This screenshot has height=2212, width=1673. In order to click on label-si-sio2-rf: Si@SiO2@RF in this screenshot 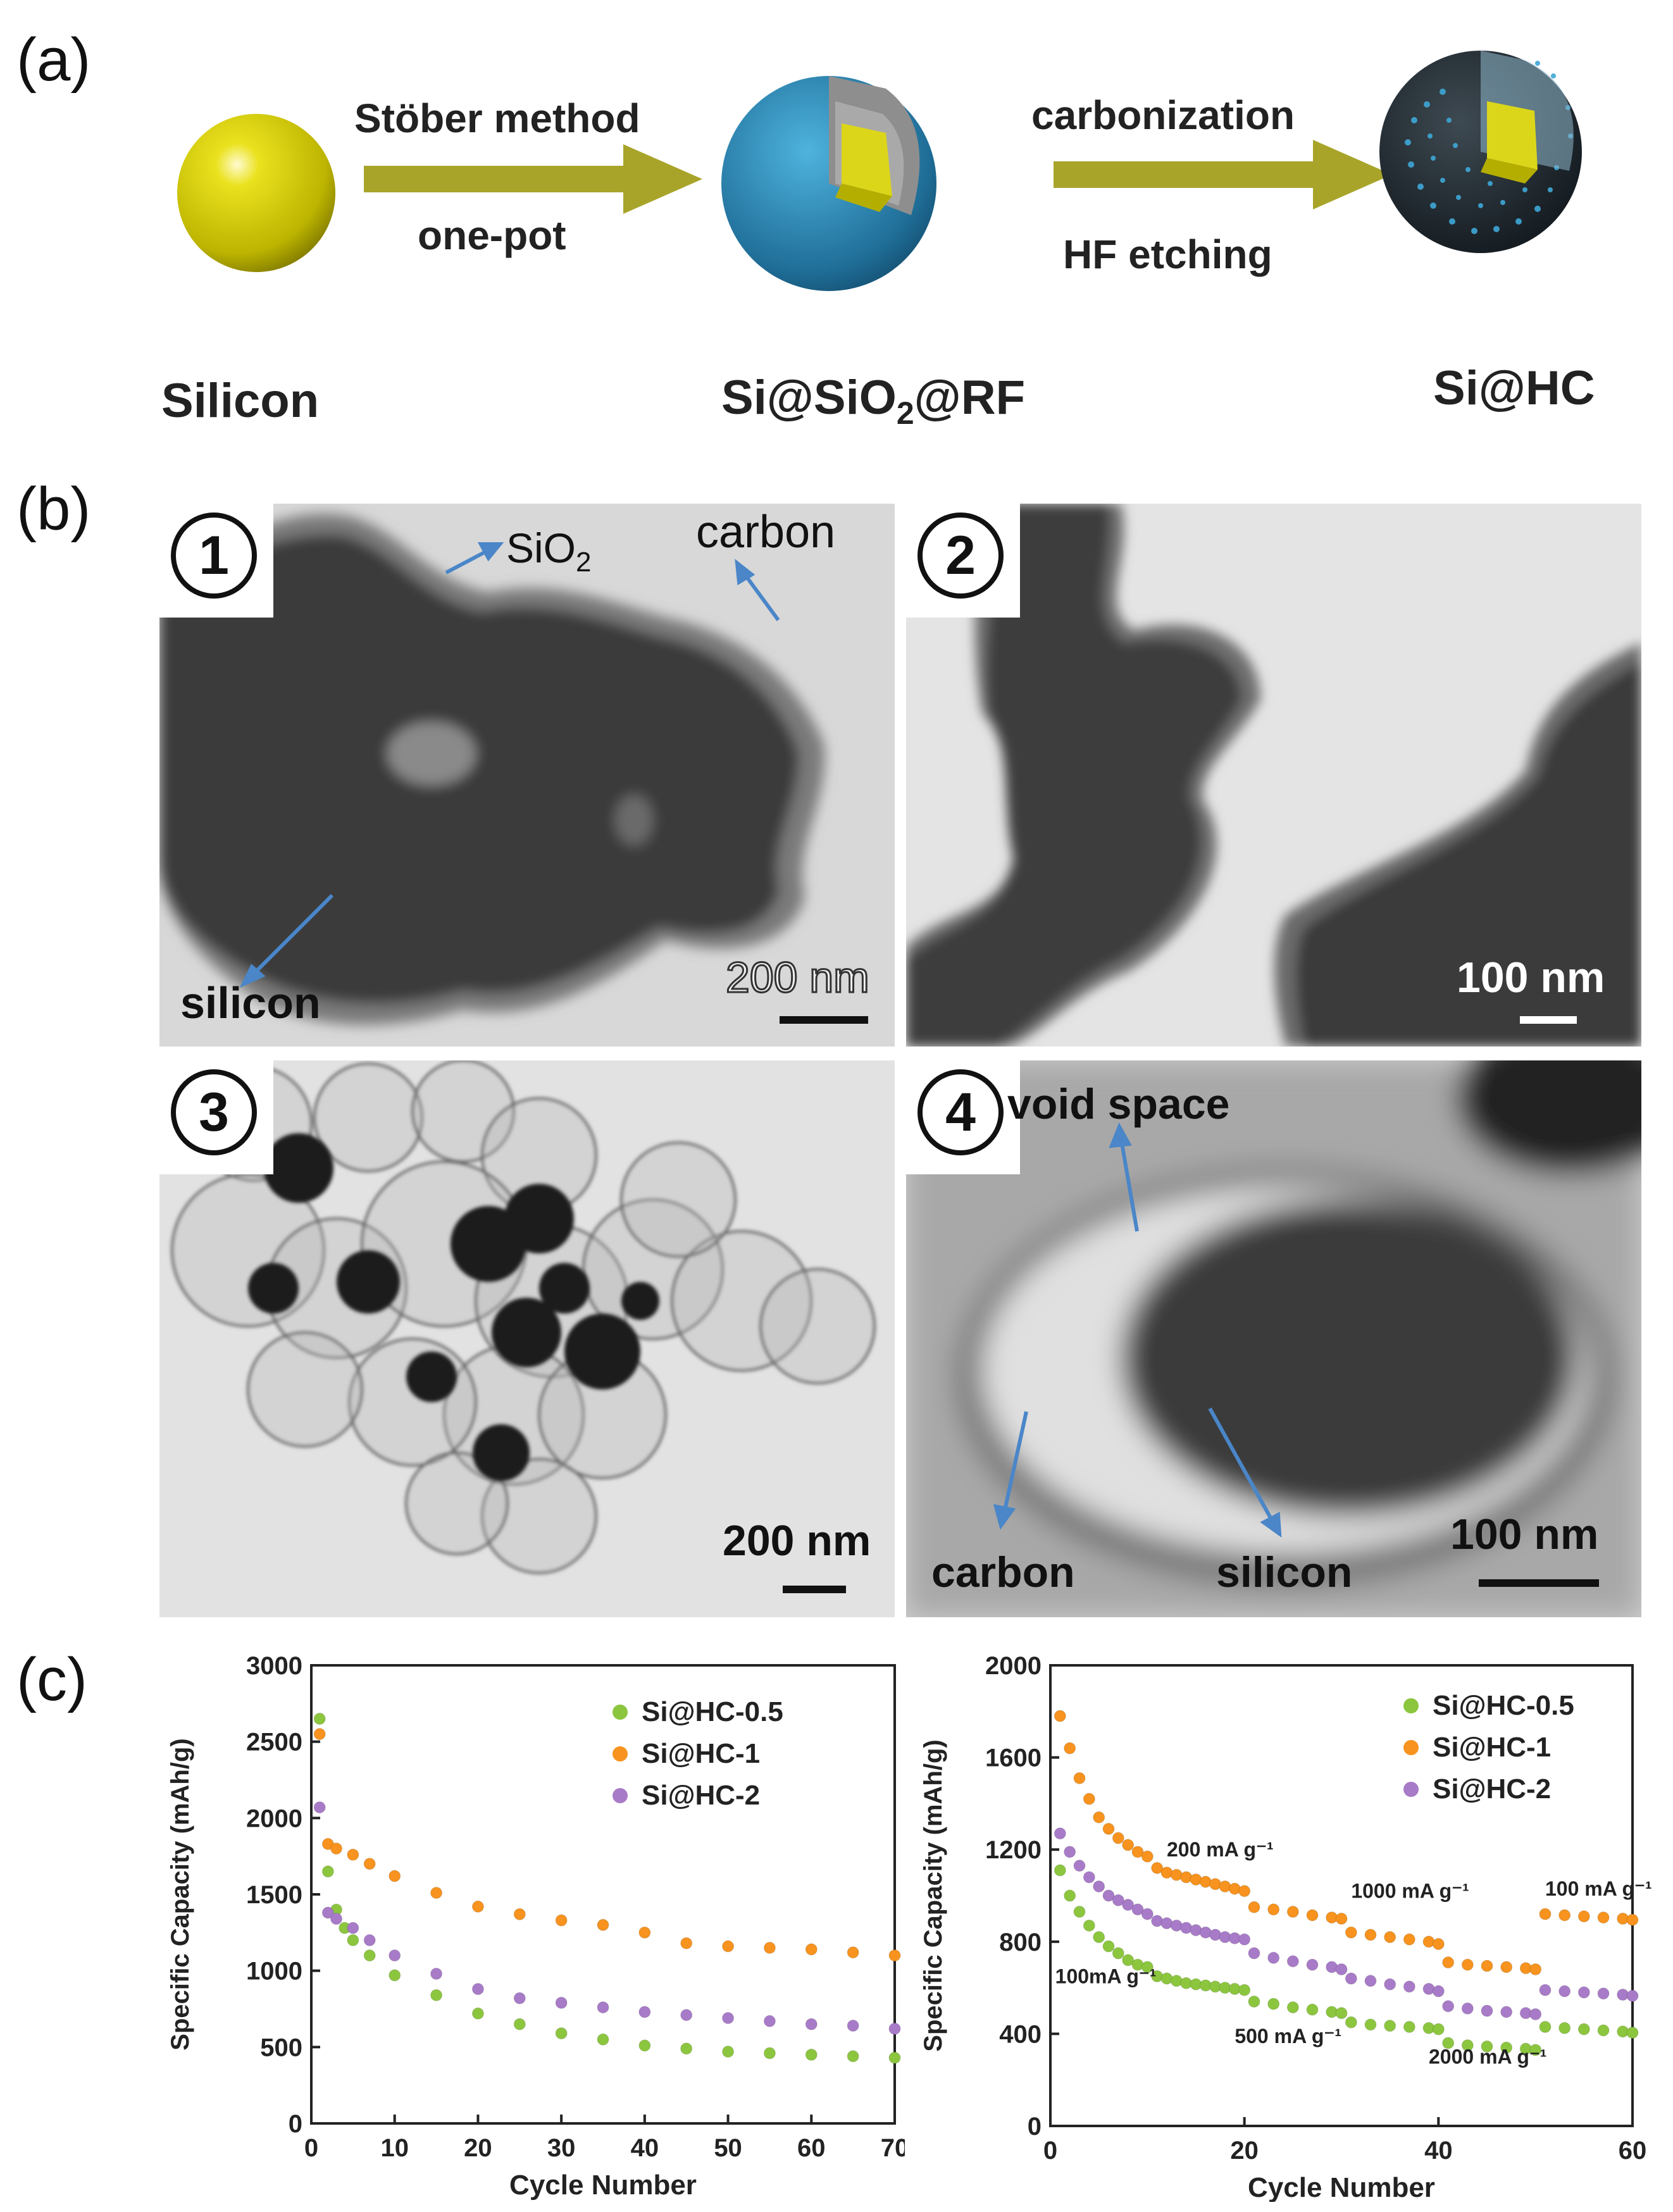, I will do `click(873, 401)`.